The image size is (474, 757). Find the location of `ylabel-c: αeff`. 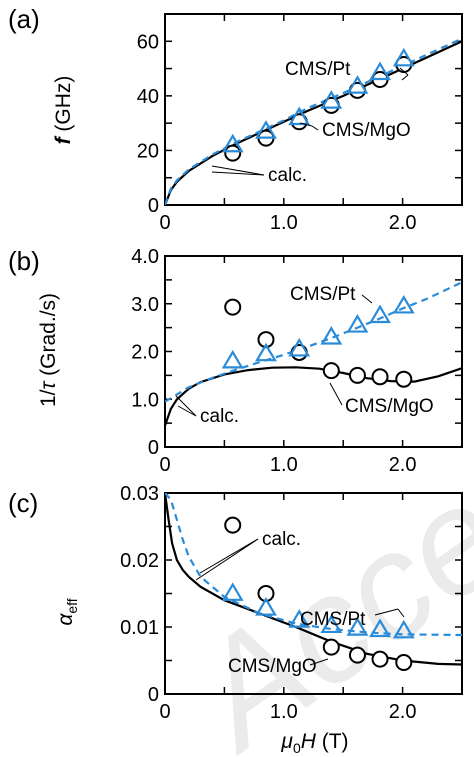

ylabel-c: αeff is located at coordinates (67, 611).